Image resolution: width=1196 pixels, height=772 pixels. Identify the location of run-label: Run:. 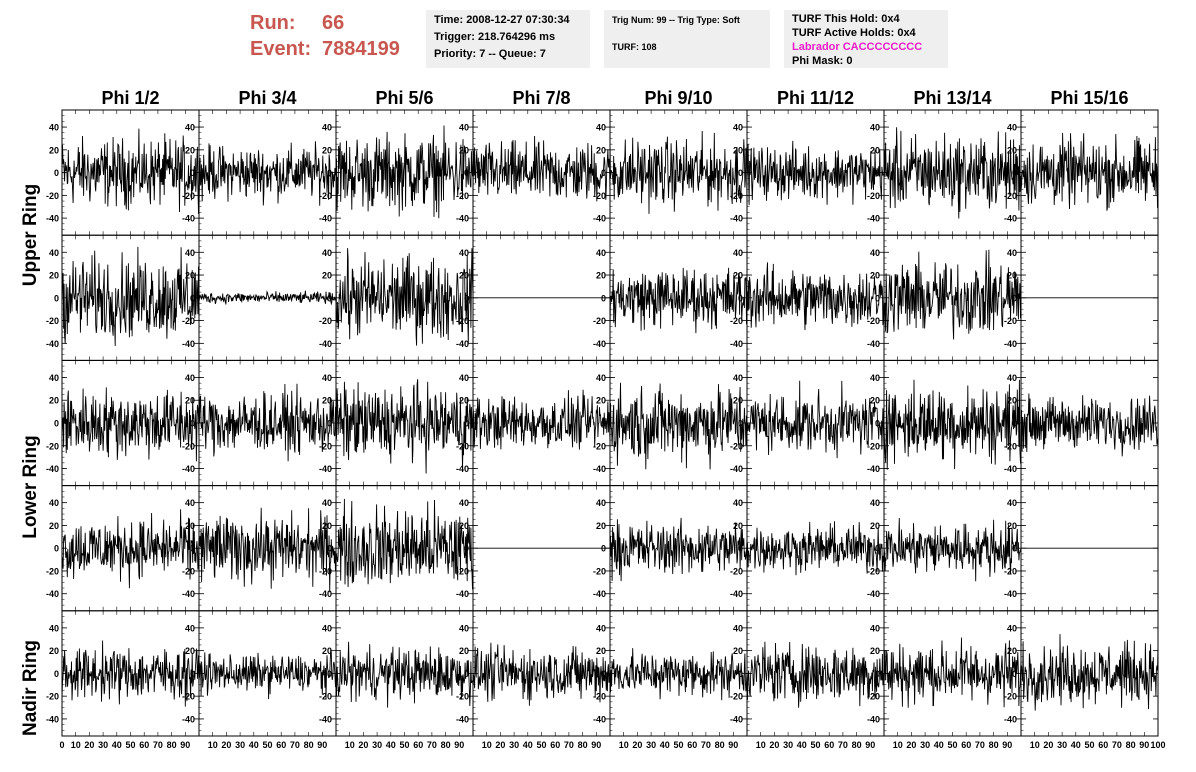
(273, 23).